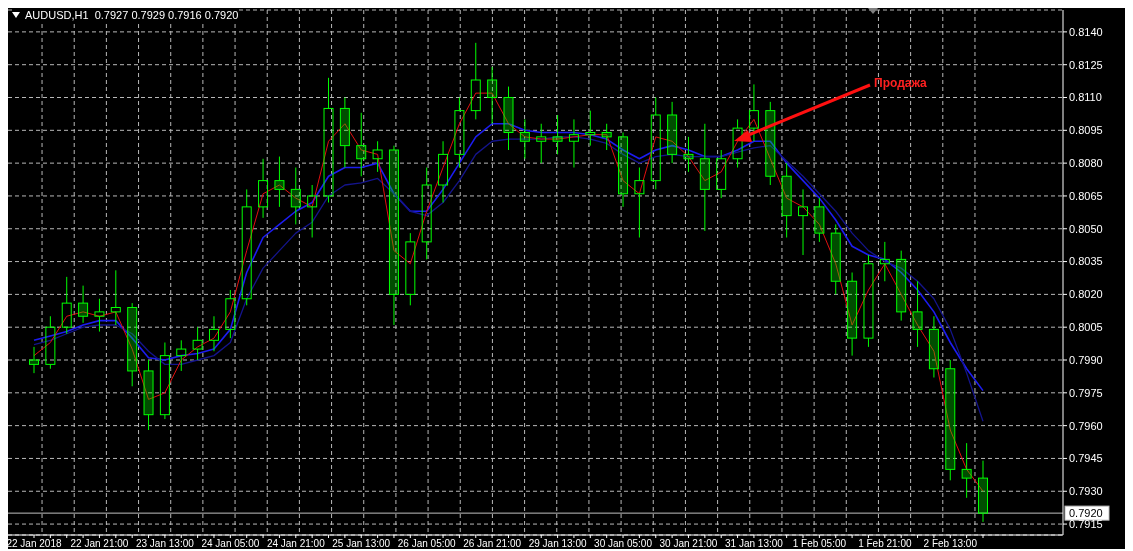 The width and height of the screenshot is (1133, 551). What do you see at coordinates (1086, 513) in the screenshot?
I see `ref-line-label: 0.7920` at bounding box center [1086, 513].